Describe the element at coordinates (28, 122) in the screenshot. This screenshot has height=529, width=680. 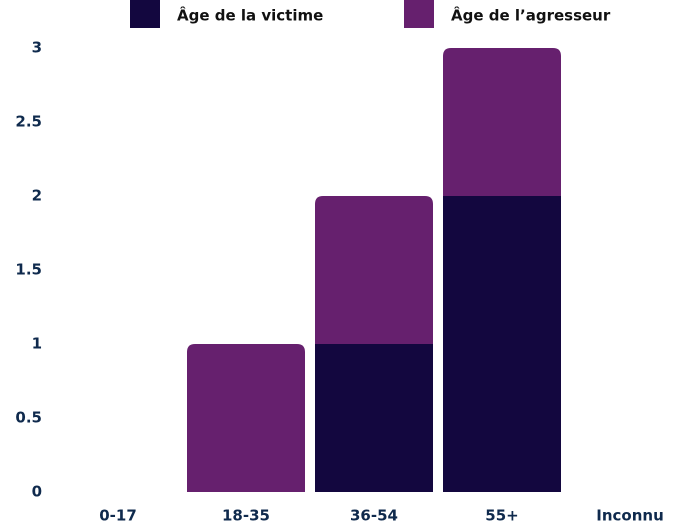
I see `y-tick-label: 2.5` at that location.